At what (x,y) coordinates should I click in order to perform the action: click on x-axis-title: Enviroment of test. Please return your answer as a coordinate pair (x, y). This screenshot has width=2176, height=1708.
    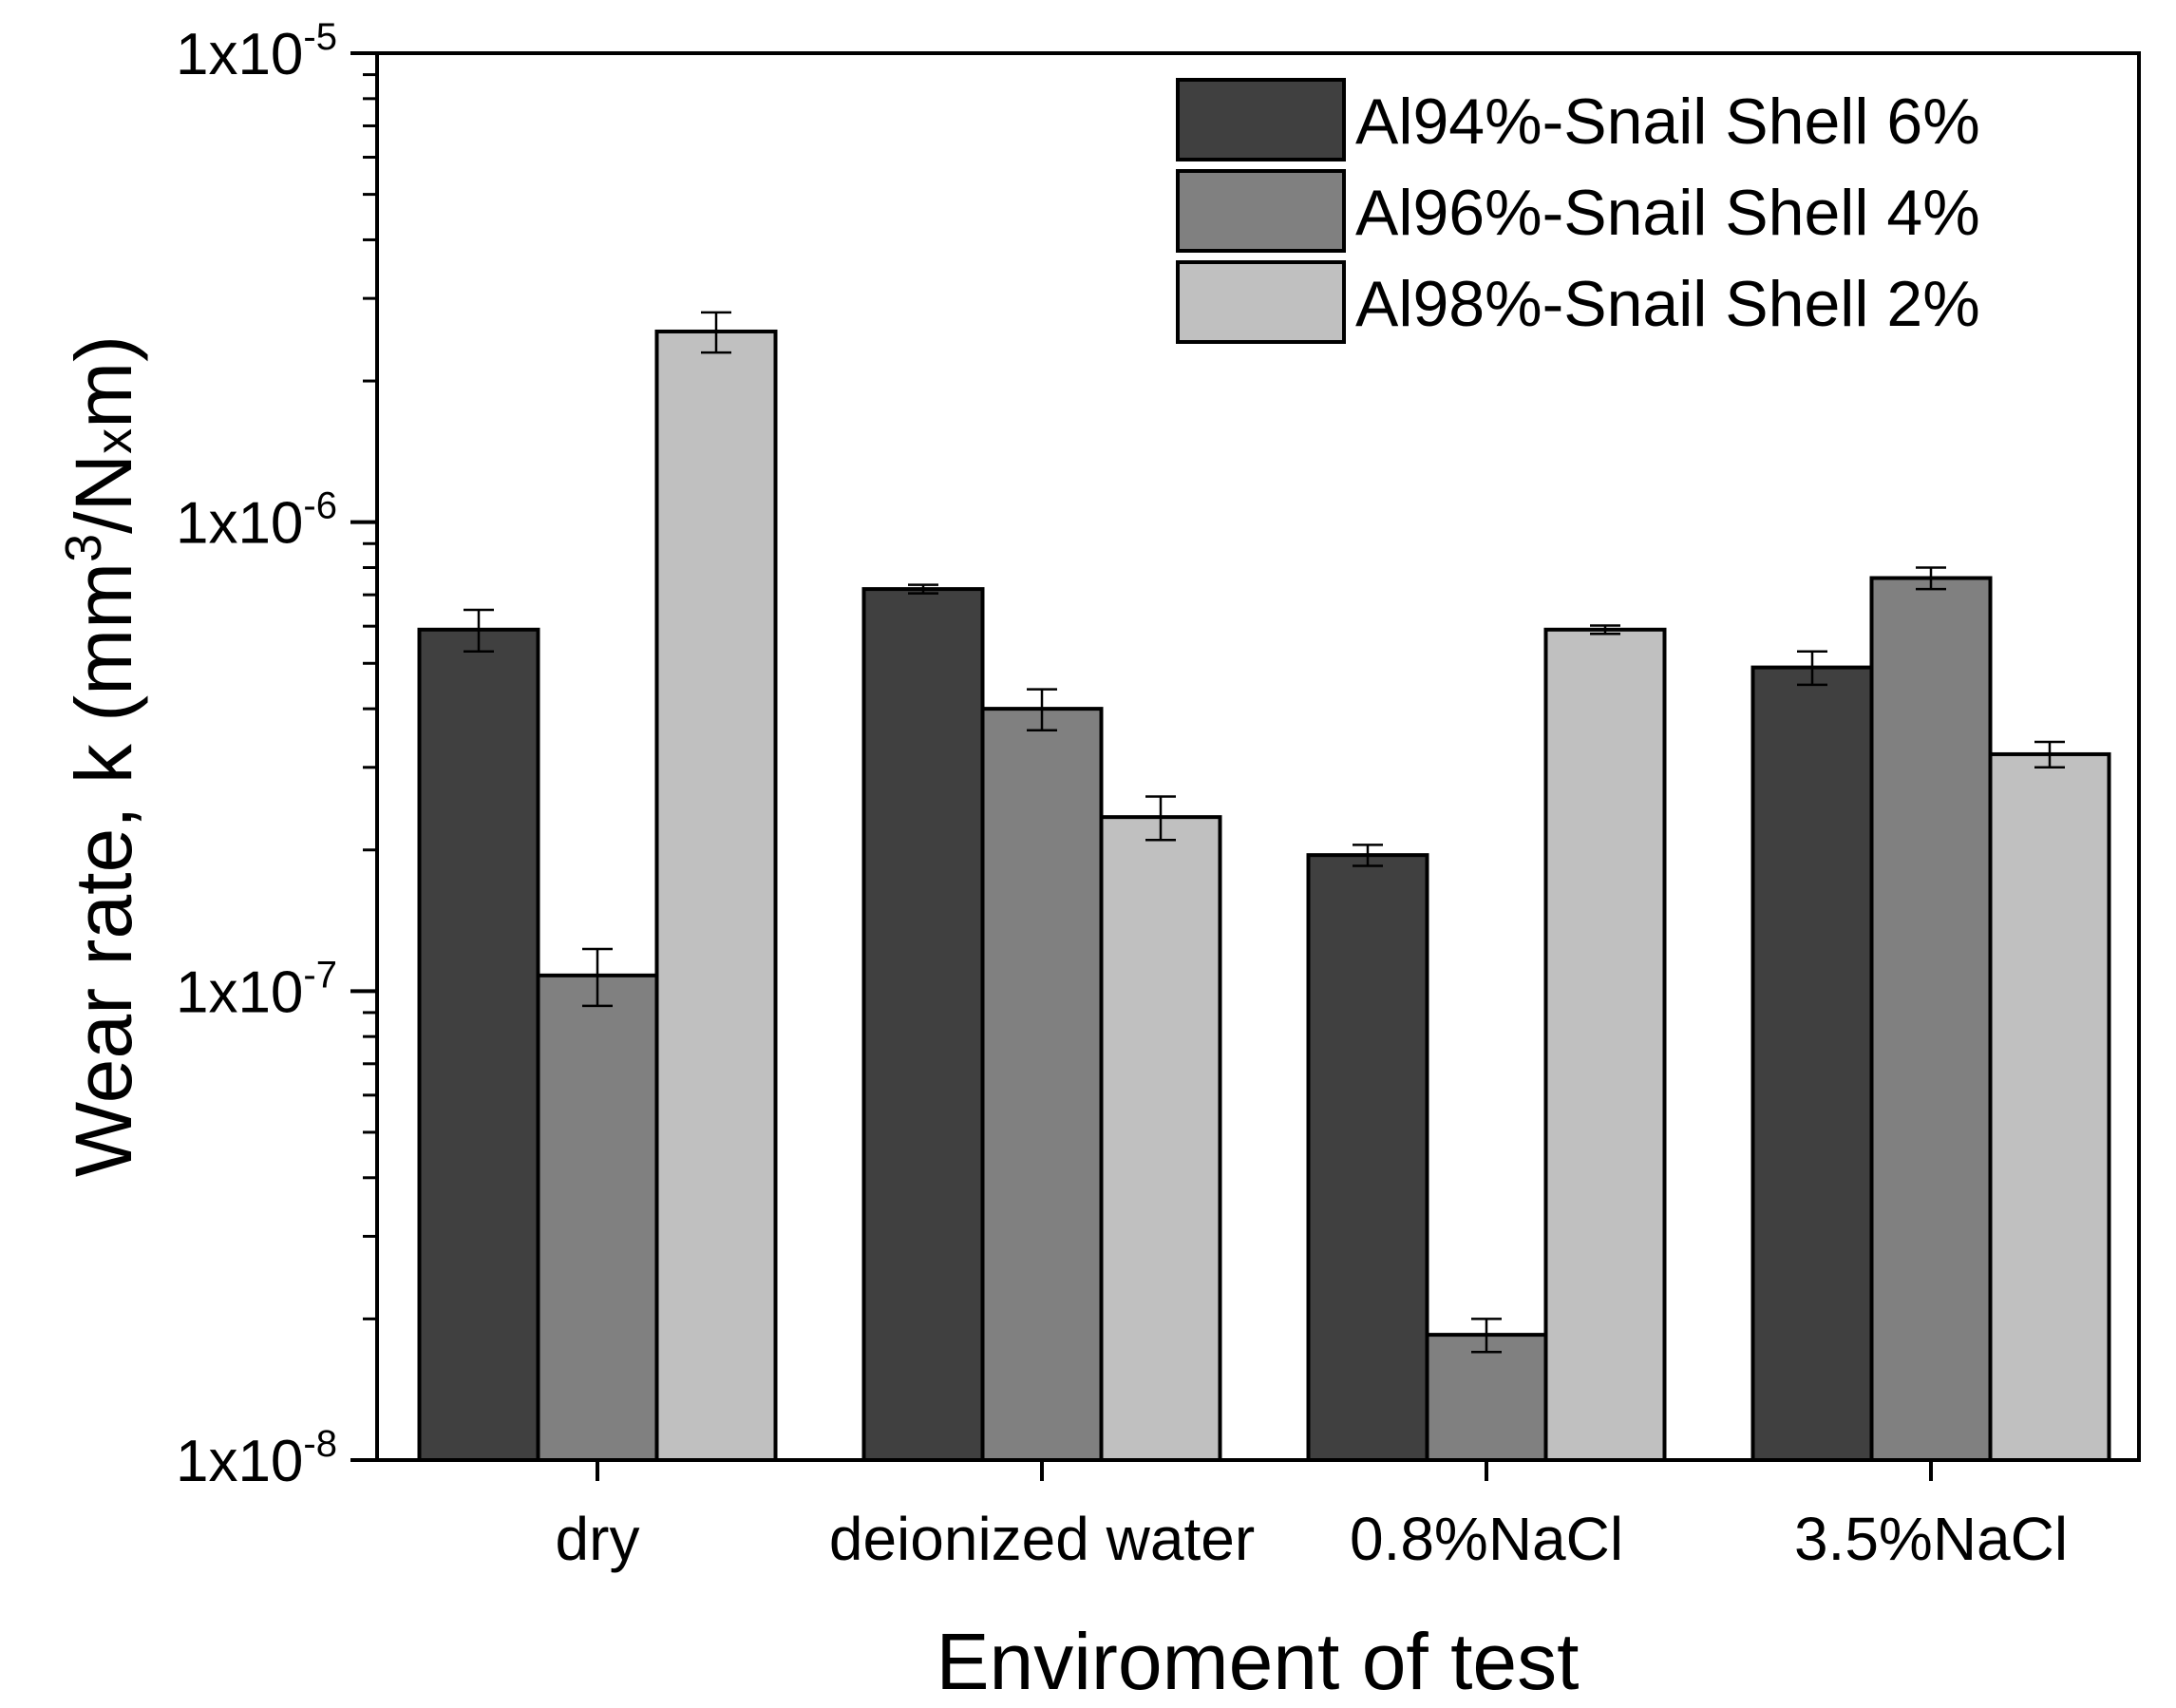
    Looking at the image, I should click on (1258, 1661).